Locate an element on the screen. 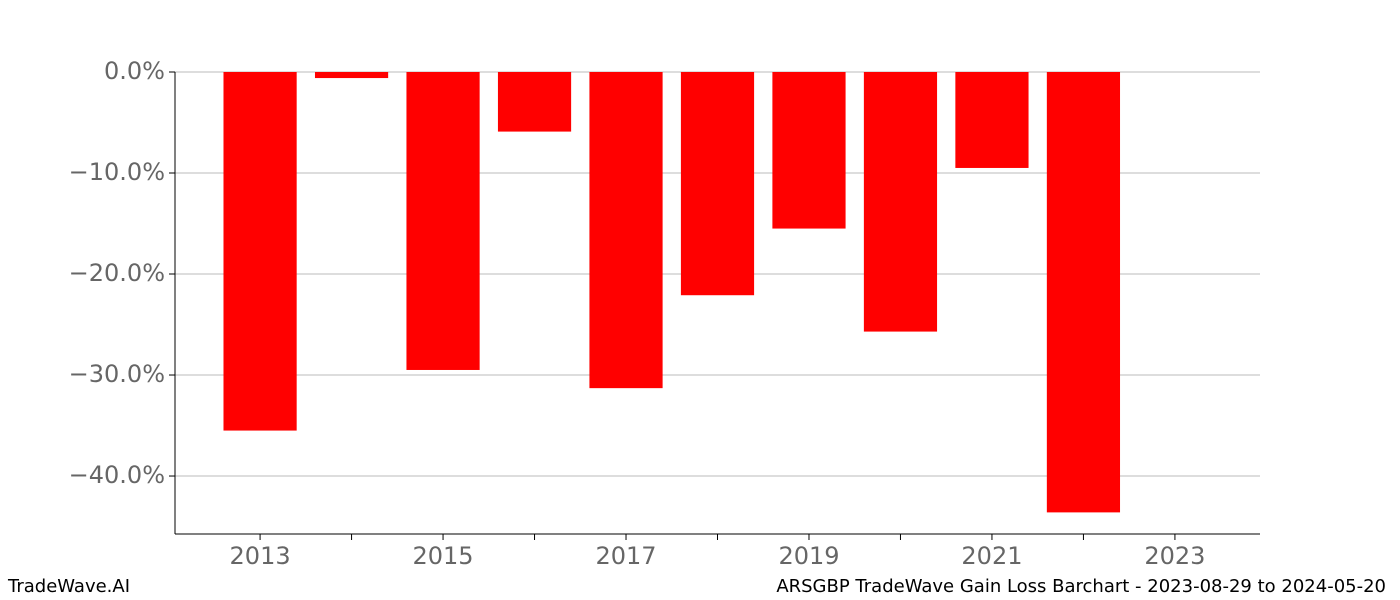 This screenshot has height=600, width=1400. y-tick-label: −20.0% is located at coordinates (117, 273).